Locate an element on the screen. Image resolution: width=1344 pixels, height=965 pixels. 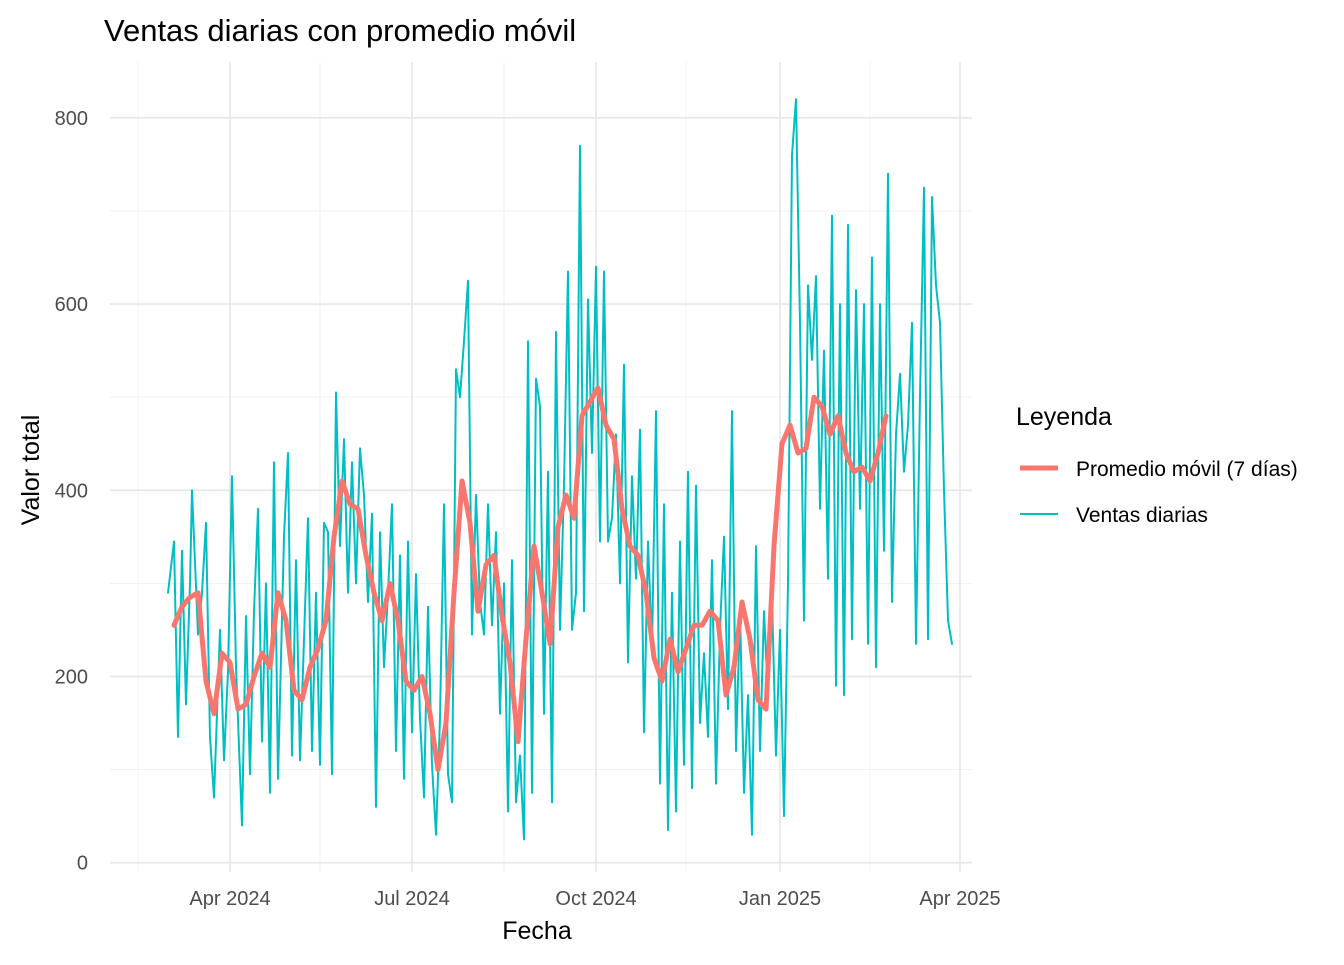
y-tick-labels: 0 200 400 600 800 is located at coordinates (71, 491).